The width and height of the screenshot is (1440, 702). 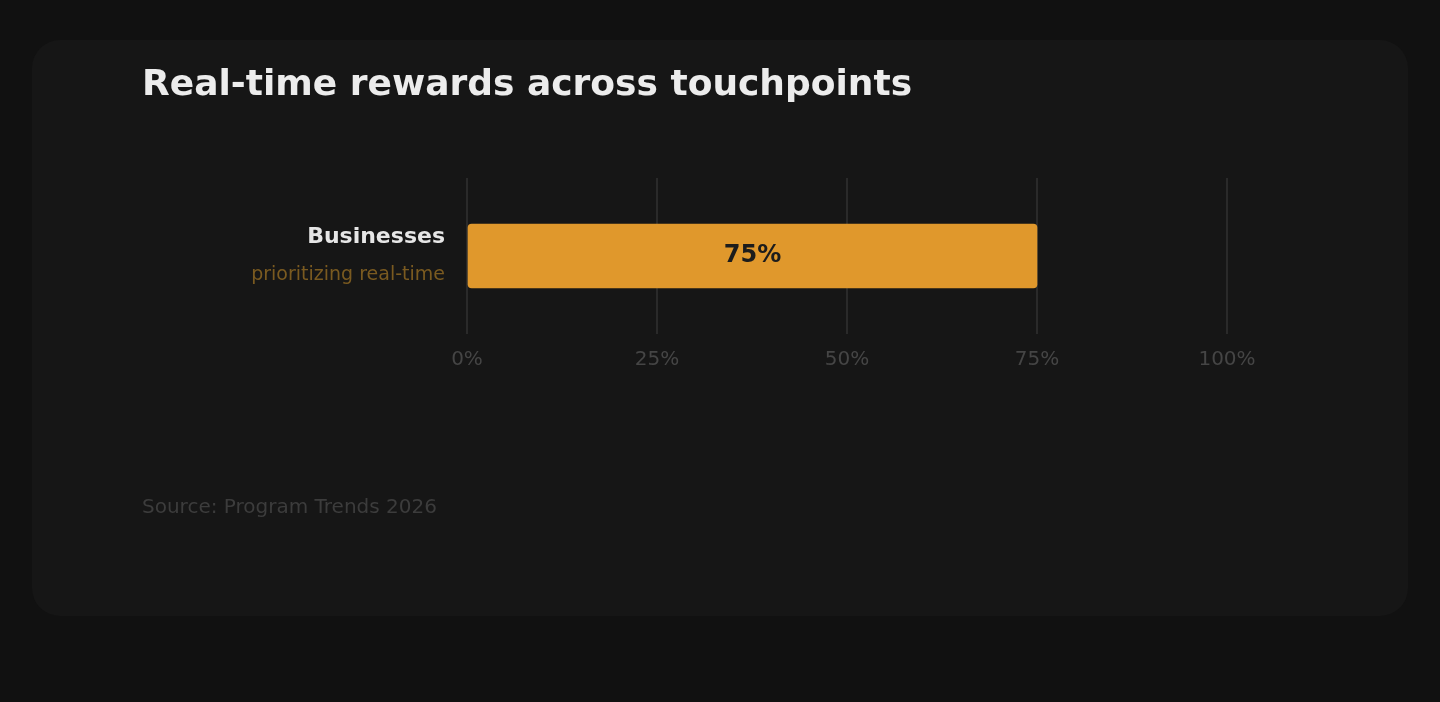 What do you see at coordinates (527, 82) in the screenshot?
I see `chart-title: Real-time rewards across touchpoints` at bounding box center [527, 82].